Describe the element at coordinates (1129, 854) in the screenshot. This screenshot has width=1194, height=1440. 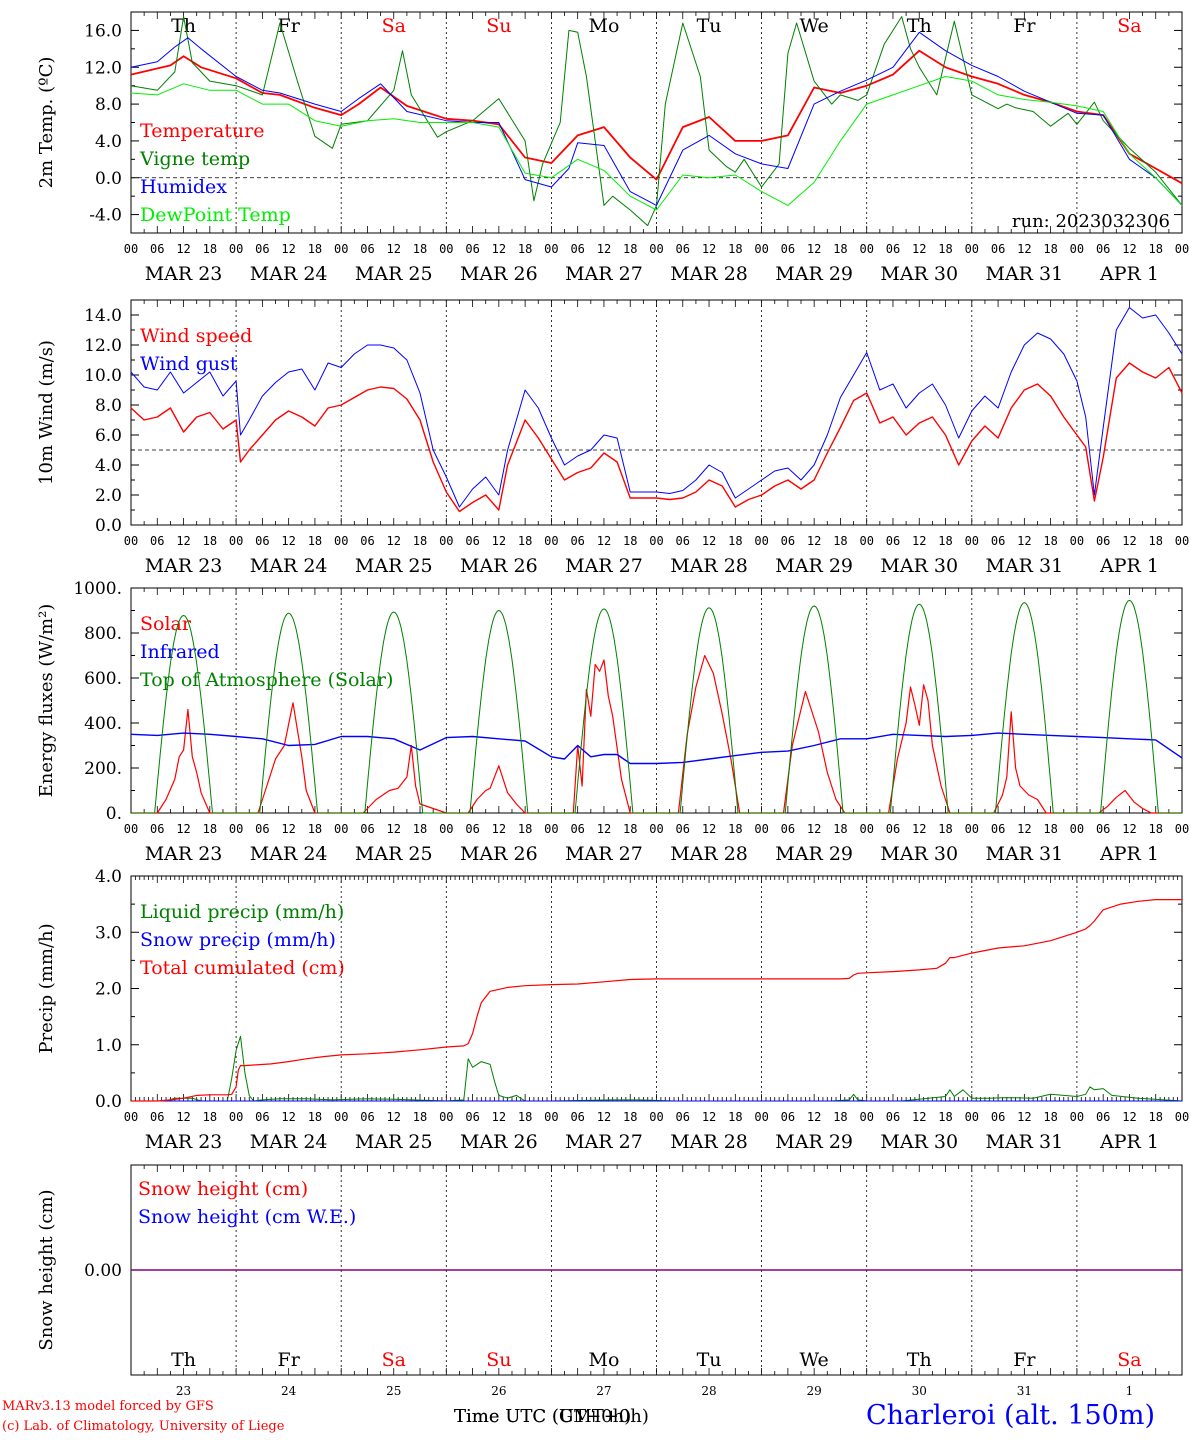
I see `energy-date-label: APR 1` at that location.